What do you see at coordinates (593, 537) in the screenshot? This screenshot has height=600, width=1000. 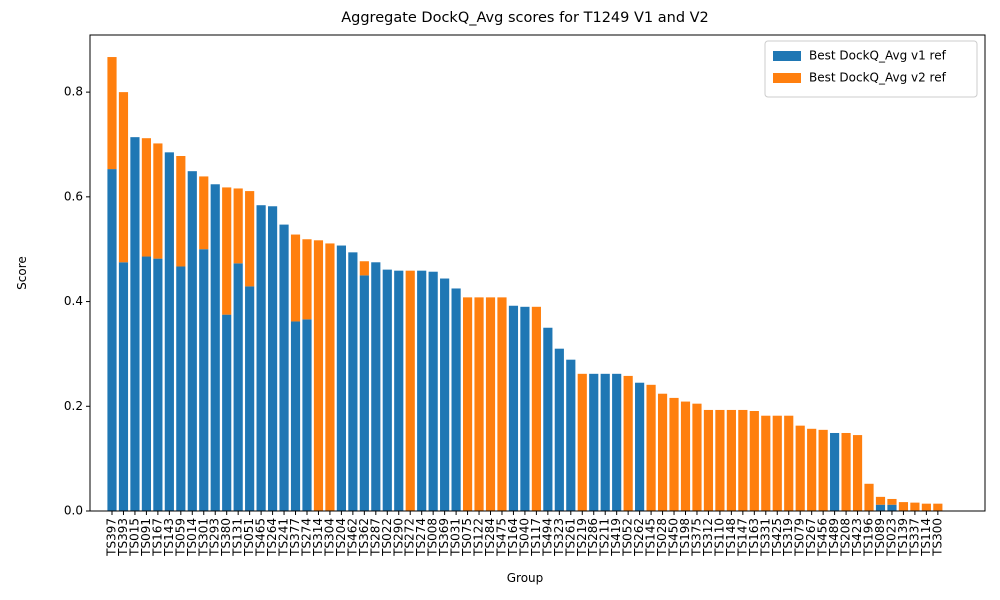 I see `x-tick-label: TS286` at bounding box center [593, 537].